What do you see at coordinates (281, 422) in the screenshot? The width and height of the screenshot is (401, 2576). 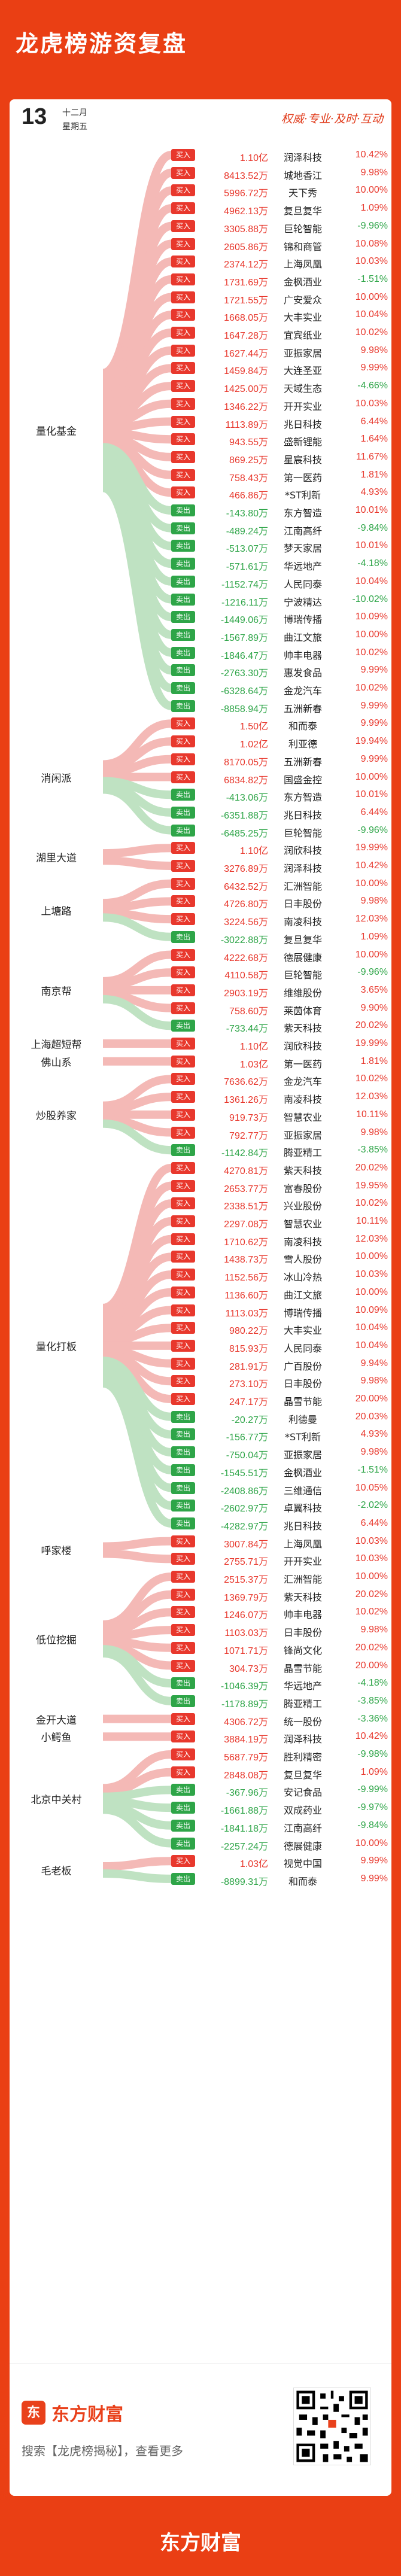 I see `trade-row: 买入 1113.89万 兆日科技 6.44%` at bounding box center [281, 422].